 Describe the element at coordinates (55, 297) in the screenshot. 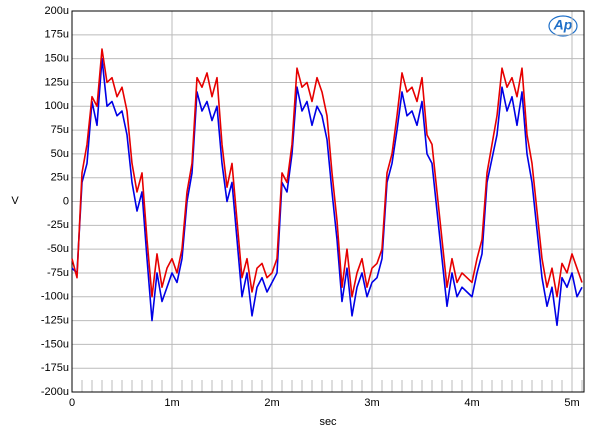

I see `y-tick-label: -100u` at that location.